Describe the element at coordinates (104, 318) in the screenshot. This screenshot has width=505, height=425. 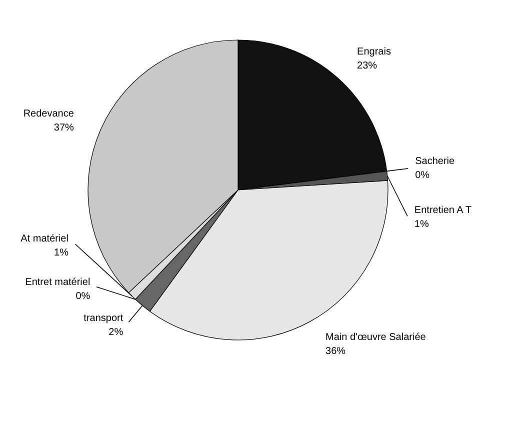
I see `slice-label: transport` at that location.